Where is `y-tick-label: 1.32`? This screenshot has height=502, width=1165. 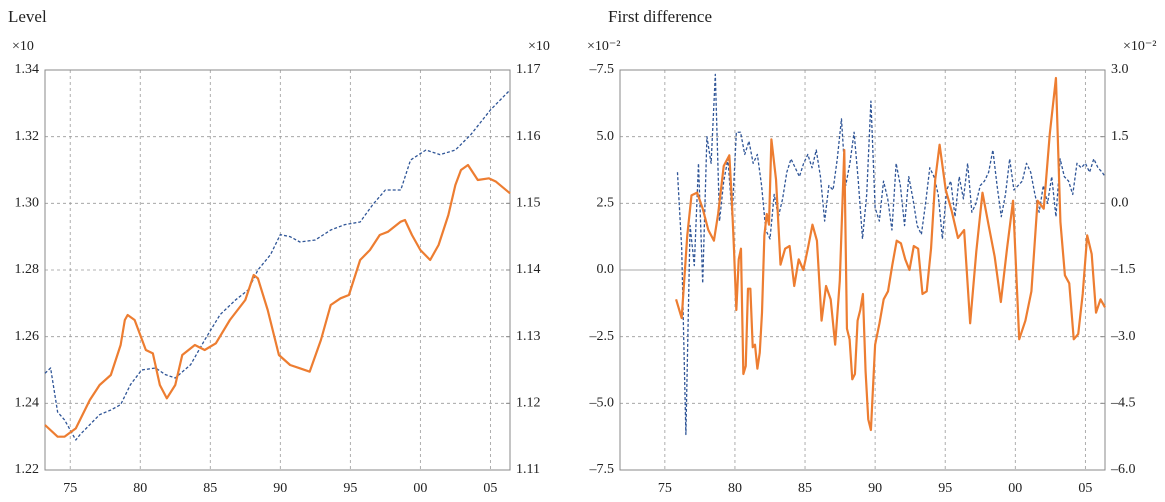 y-tick-label: 1.32 is located at coordinates (27, 136).